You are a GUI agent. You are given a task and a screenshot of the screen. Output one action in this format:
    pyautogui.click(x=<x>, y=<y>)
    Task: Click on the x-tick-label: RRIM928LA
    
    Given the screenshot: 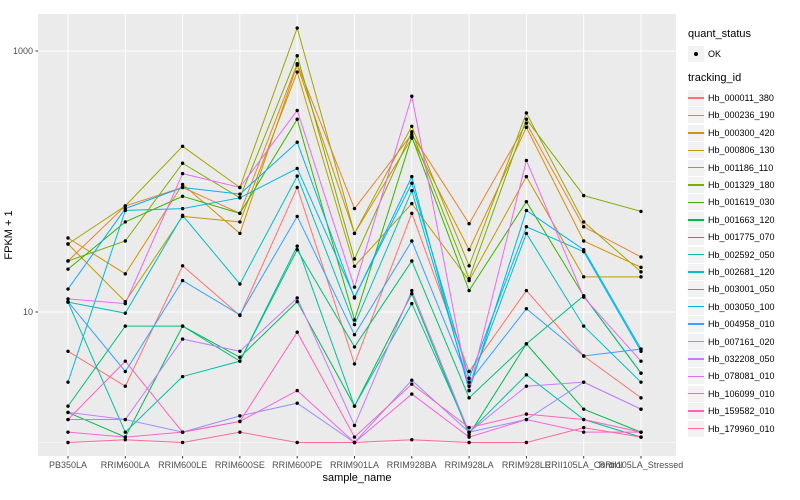 What is the action you would take?
    pyautogui.click(x=469, y=465)
    